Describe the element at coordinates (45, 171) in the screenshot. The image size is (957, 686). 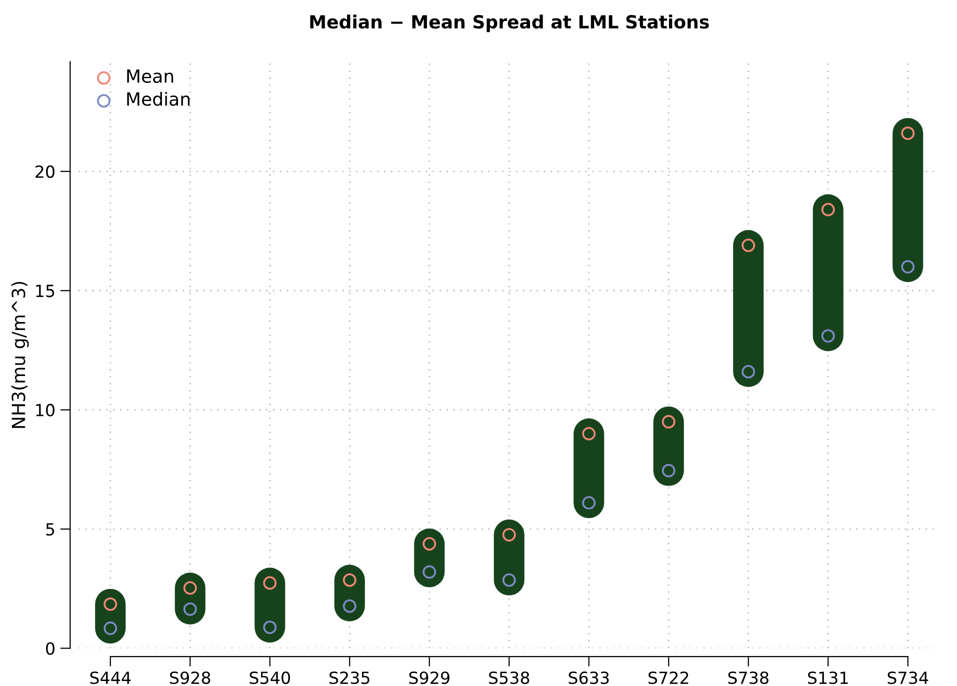
I see `y-tick-label: 20` at that location.